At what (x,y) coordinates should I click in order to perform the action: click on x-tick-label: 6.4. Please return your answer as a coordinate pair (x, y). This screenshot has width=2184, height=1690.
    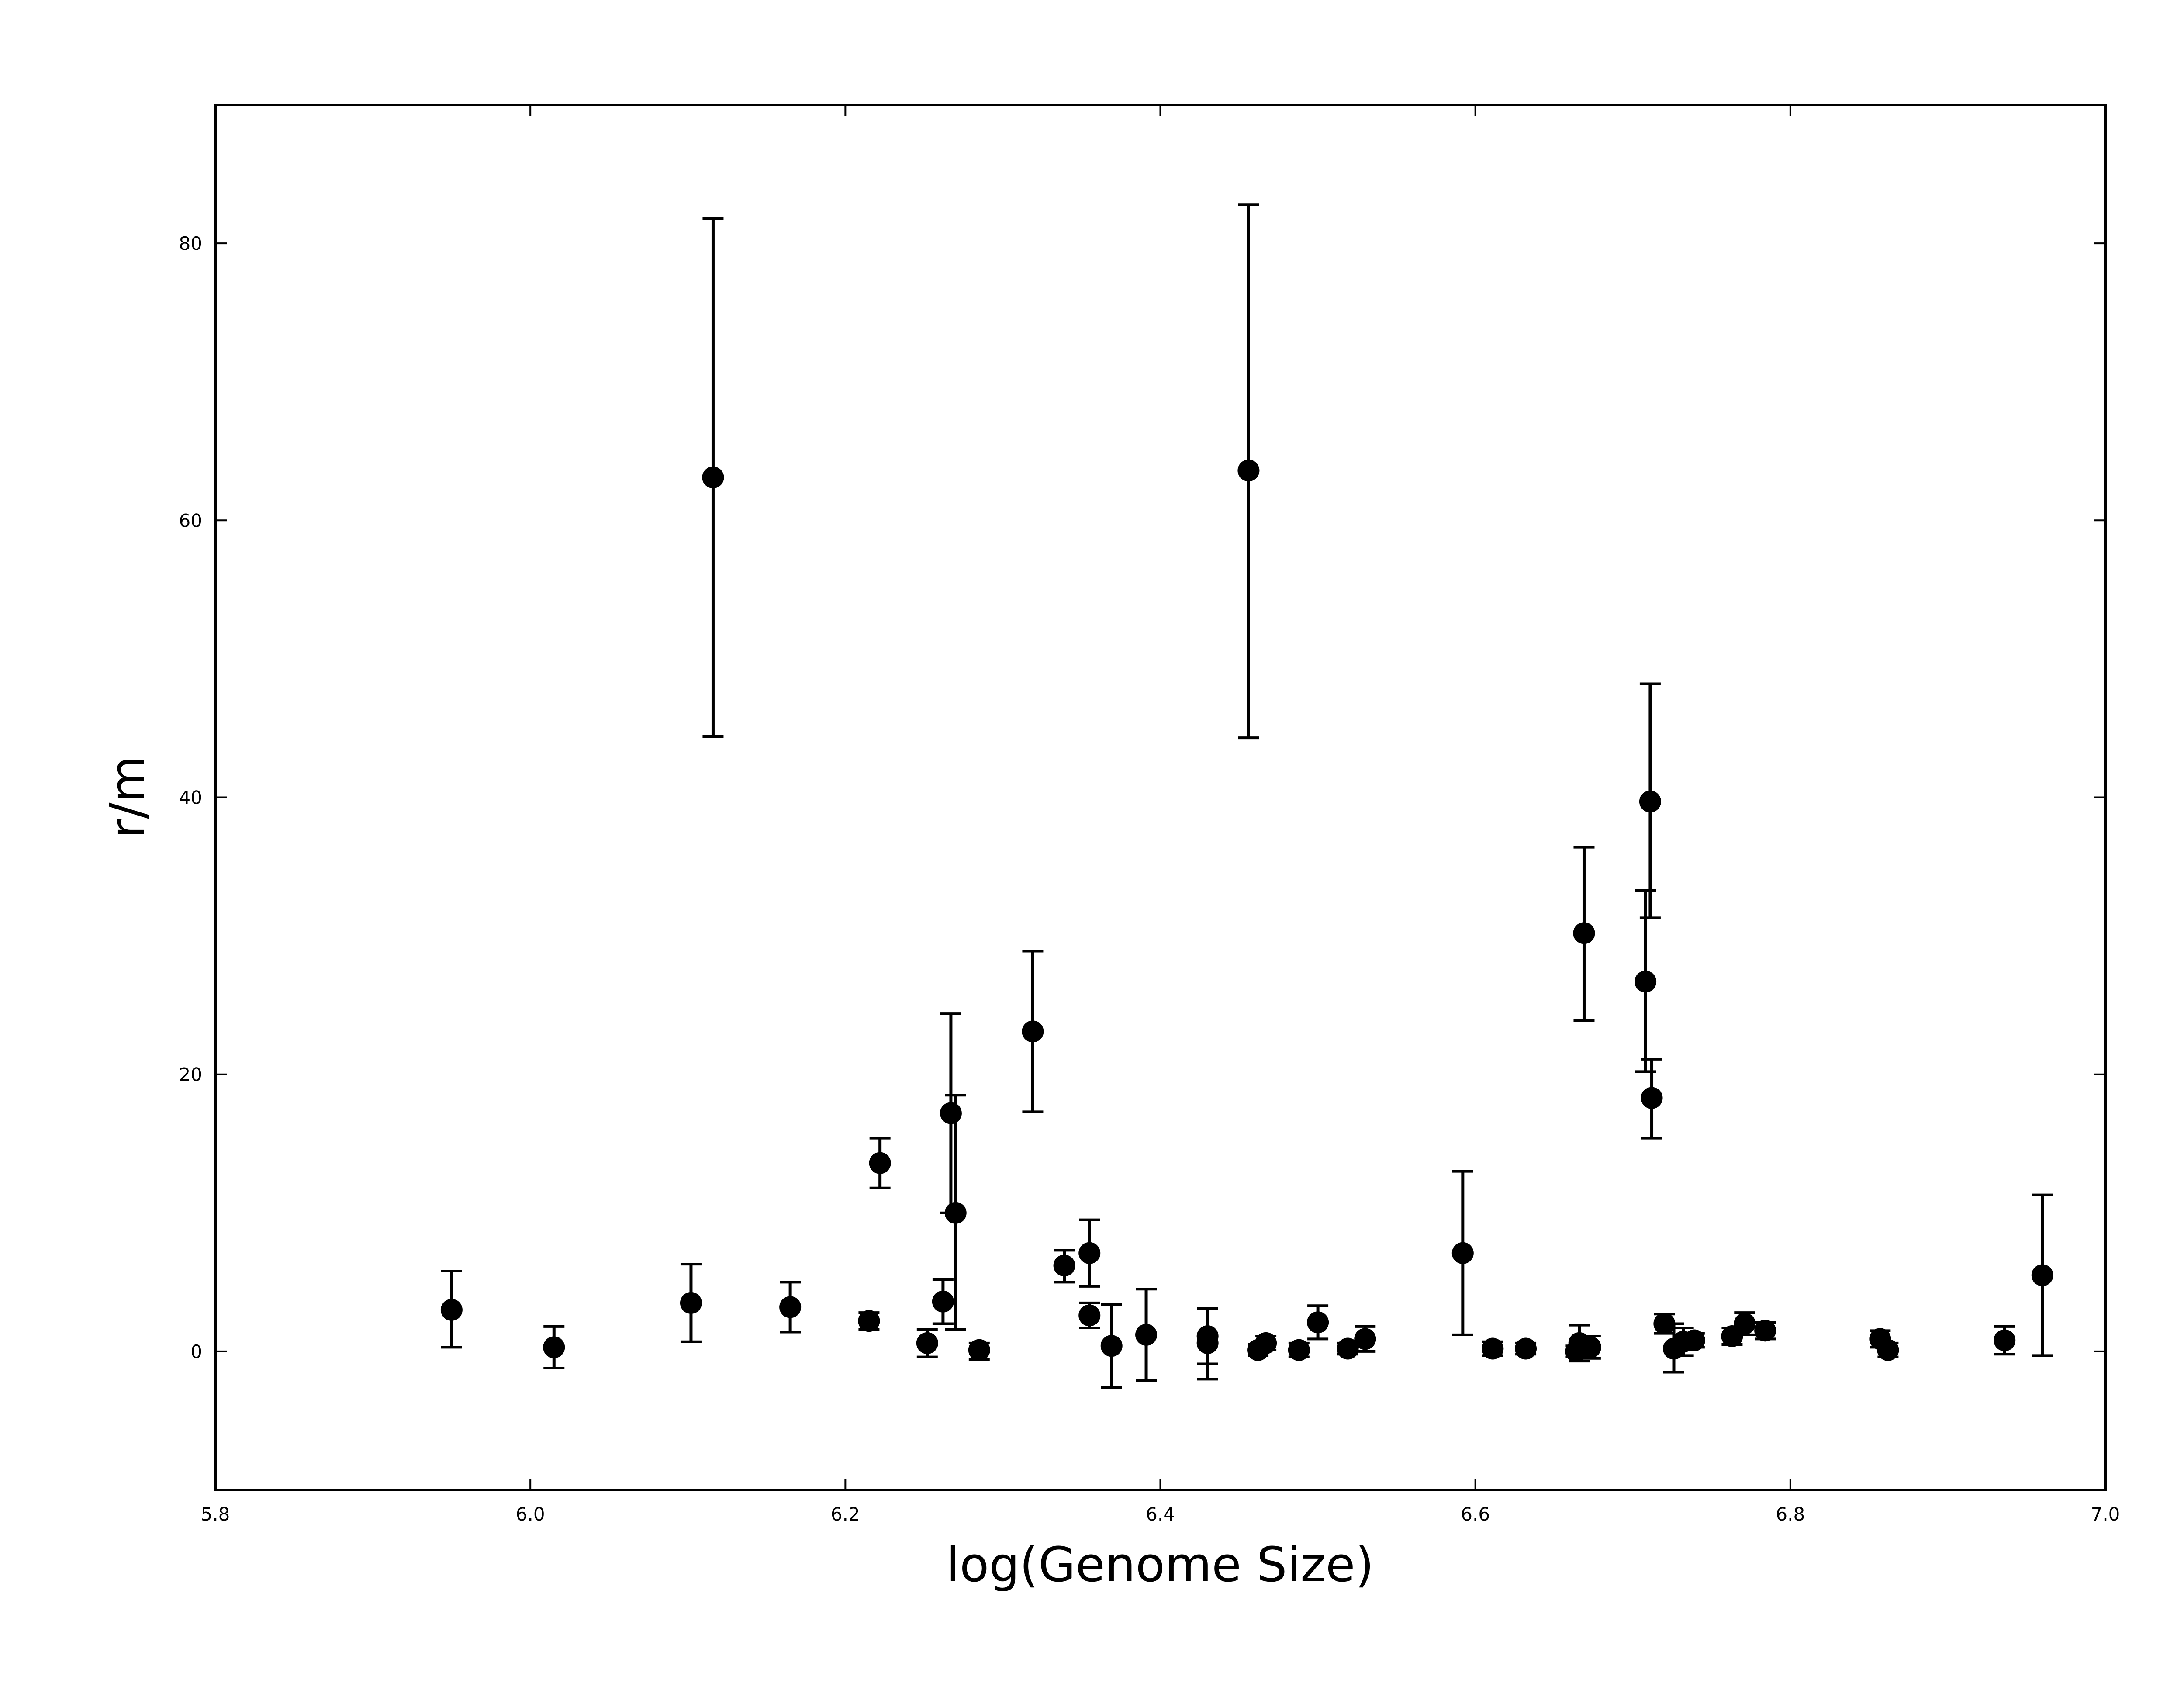
    Looking at the image, I should click on (1160, 1514).